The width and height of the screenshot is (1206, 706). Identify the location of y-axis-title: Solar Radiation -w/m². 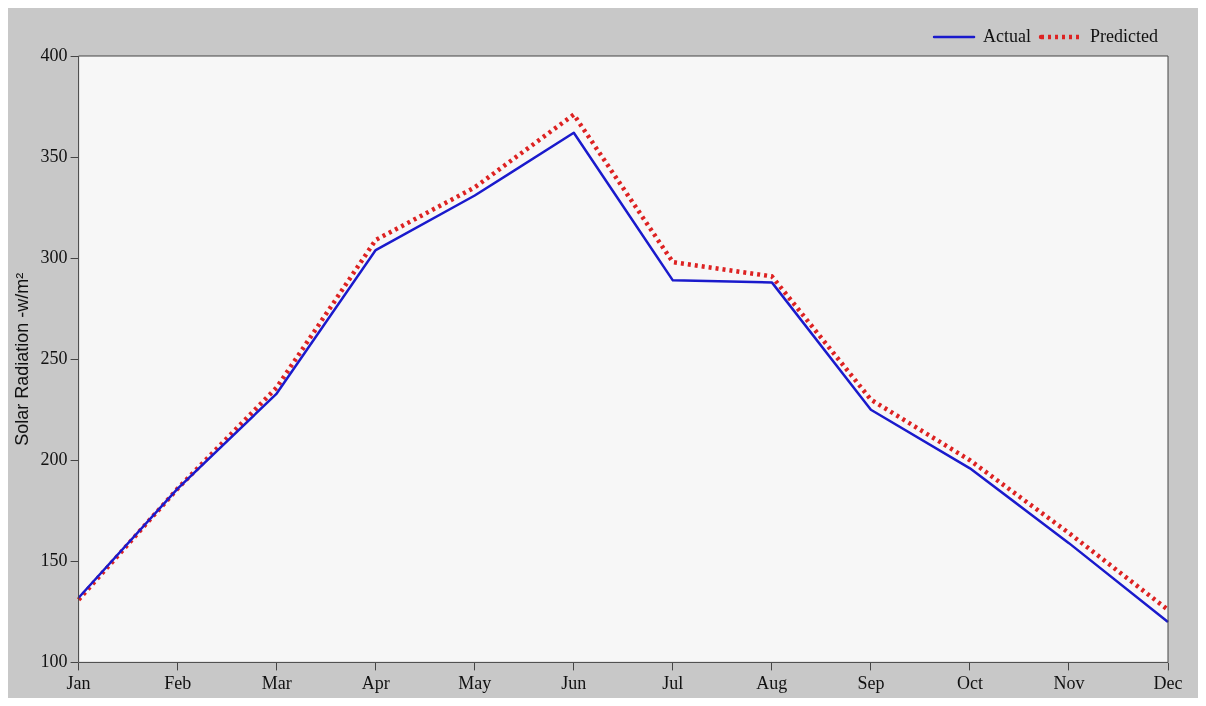
(21, 359).